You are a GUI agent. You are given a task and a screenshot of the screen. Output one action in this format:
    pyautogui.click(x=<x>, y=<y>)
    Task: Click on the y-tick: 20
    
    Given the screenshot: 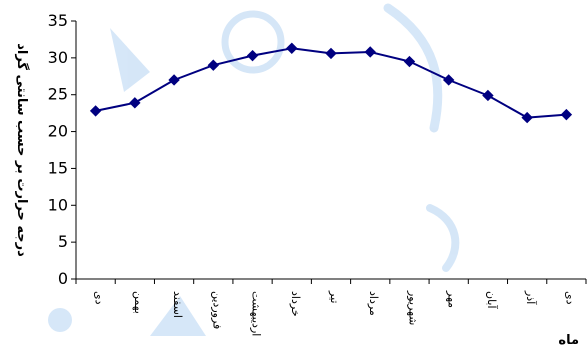 What is the action you would take?
    pyautogui.click(x=62, y=131)
    